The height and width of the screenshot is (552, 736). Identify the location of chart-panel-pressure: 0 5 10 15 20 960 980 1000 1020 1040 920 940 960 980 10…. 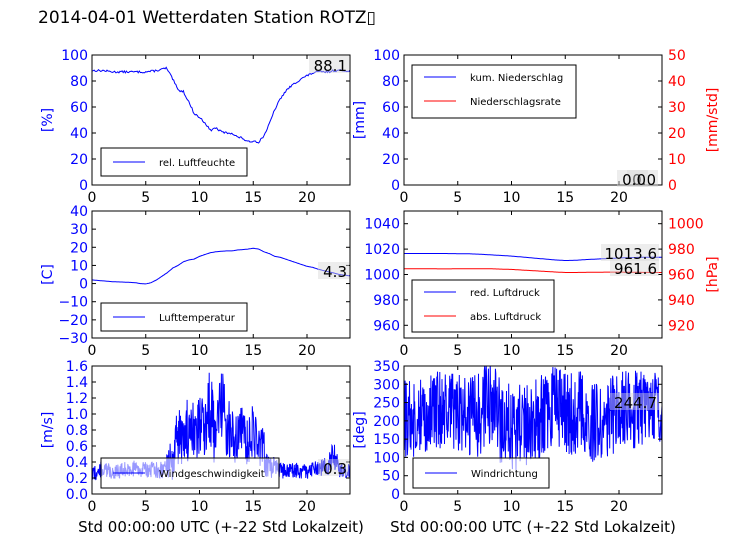
(542, 284).